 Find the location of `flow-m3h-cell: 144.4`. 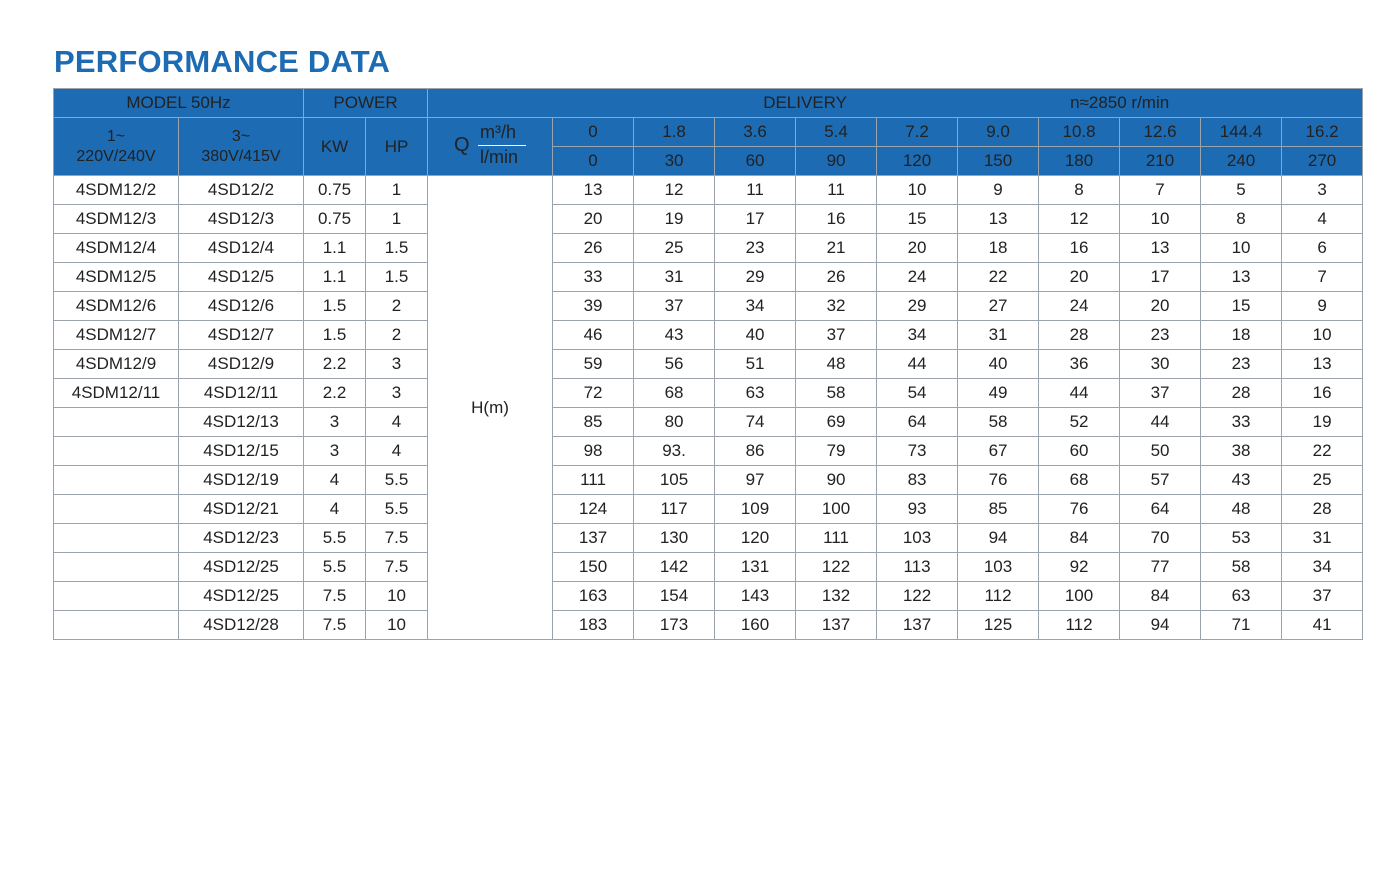

flow-m3h-cell: 144.4 is located at coordinates (1241, 132).